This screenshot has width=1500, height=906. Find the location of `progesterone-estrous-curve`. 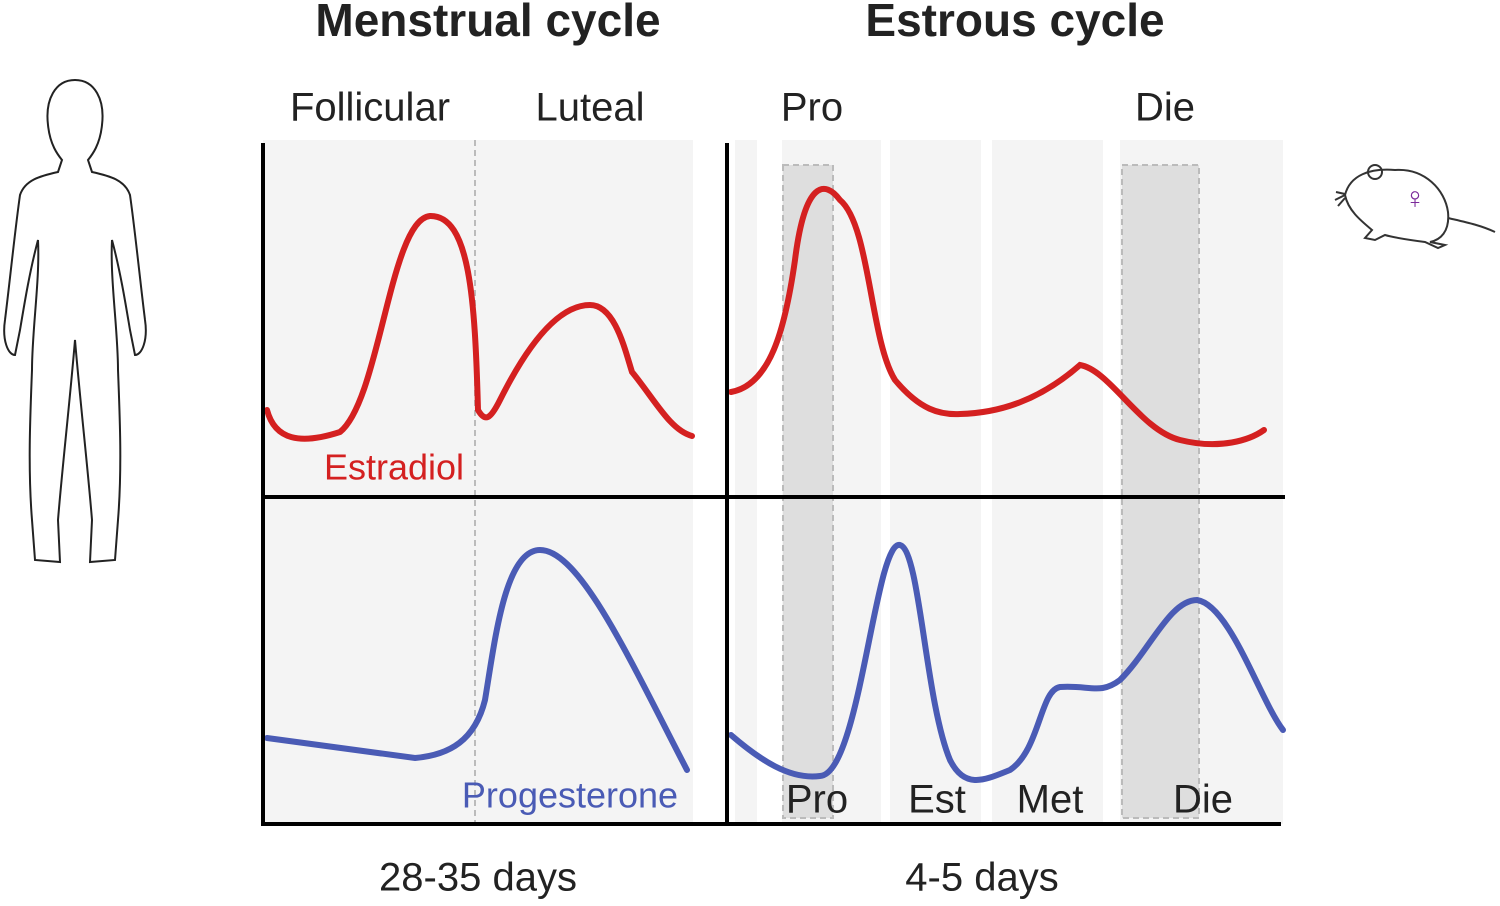

progesterone-estrous-curve is located at coordinates (1007, 662).